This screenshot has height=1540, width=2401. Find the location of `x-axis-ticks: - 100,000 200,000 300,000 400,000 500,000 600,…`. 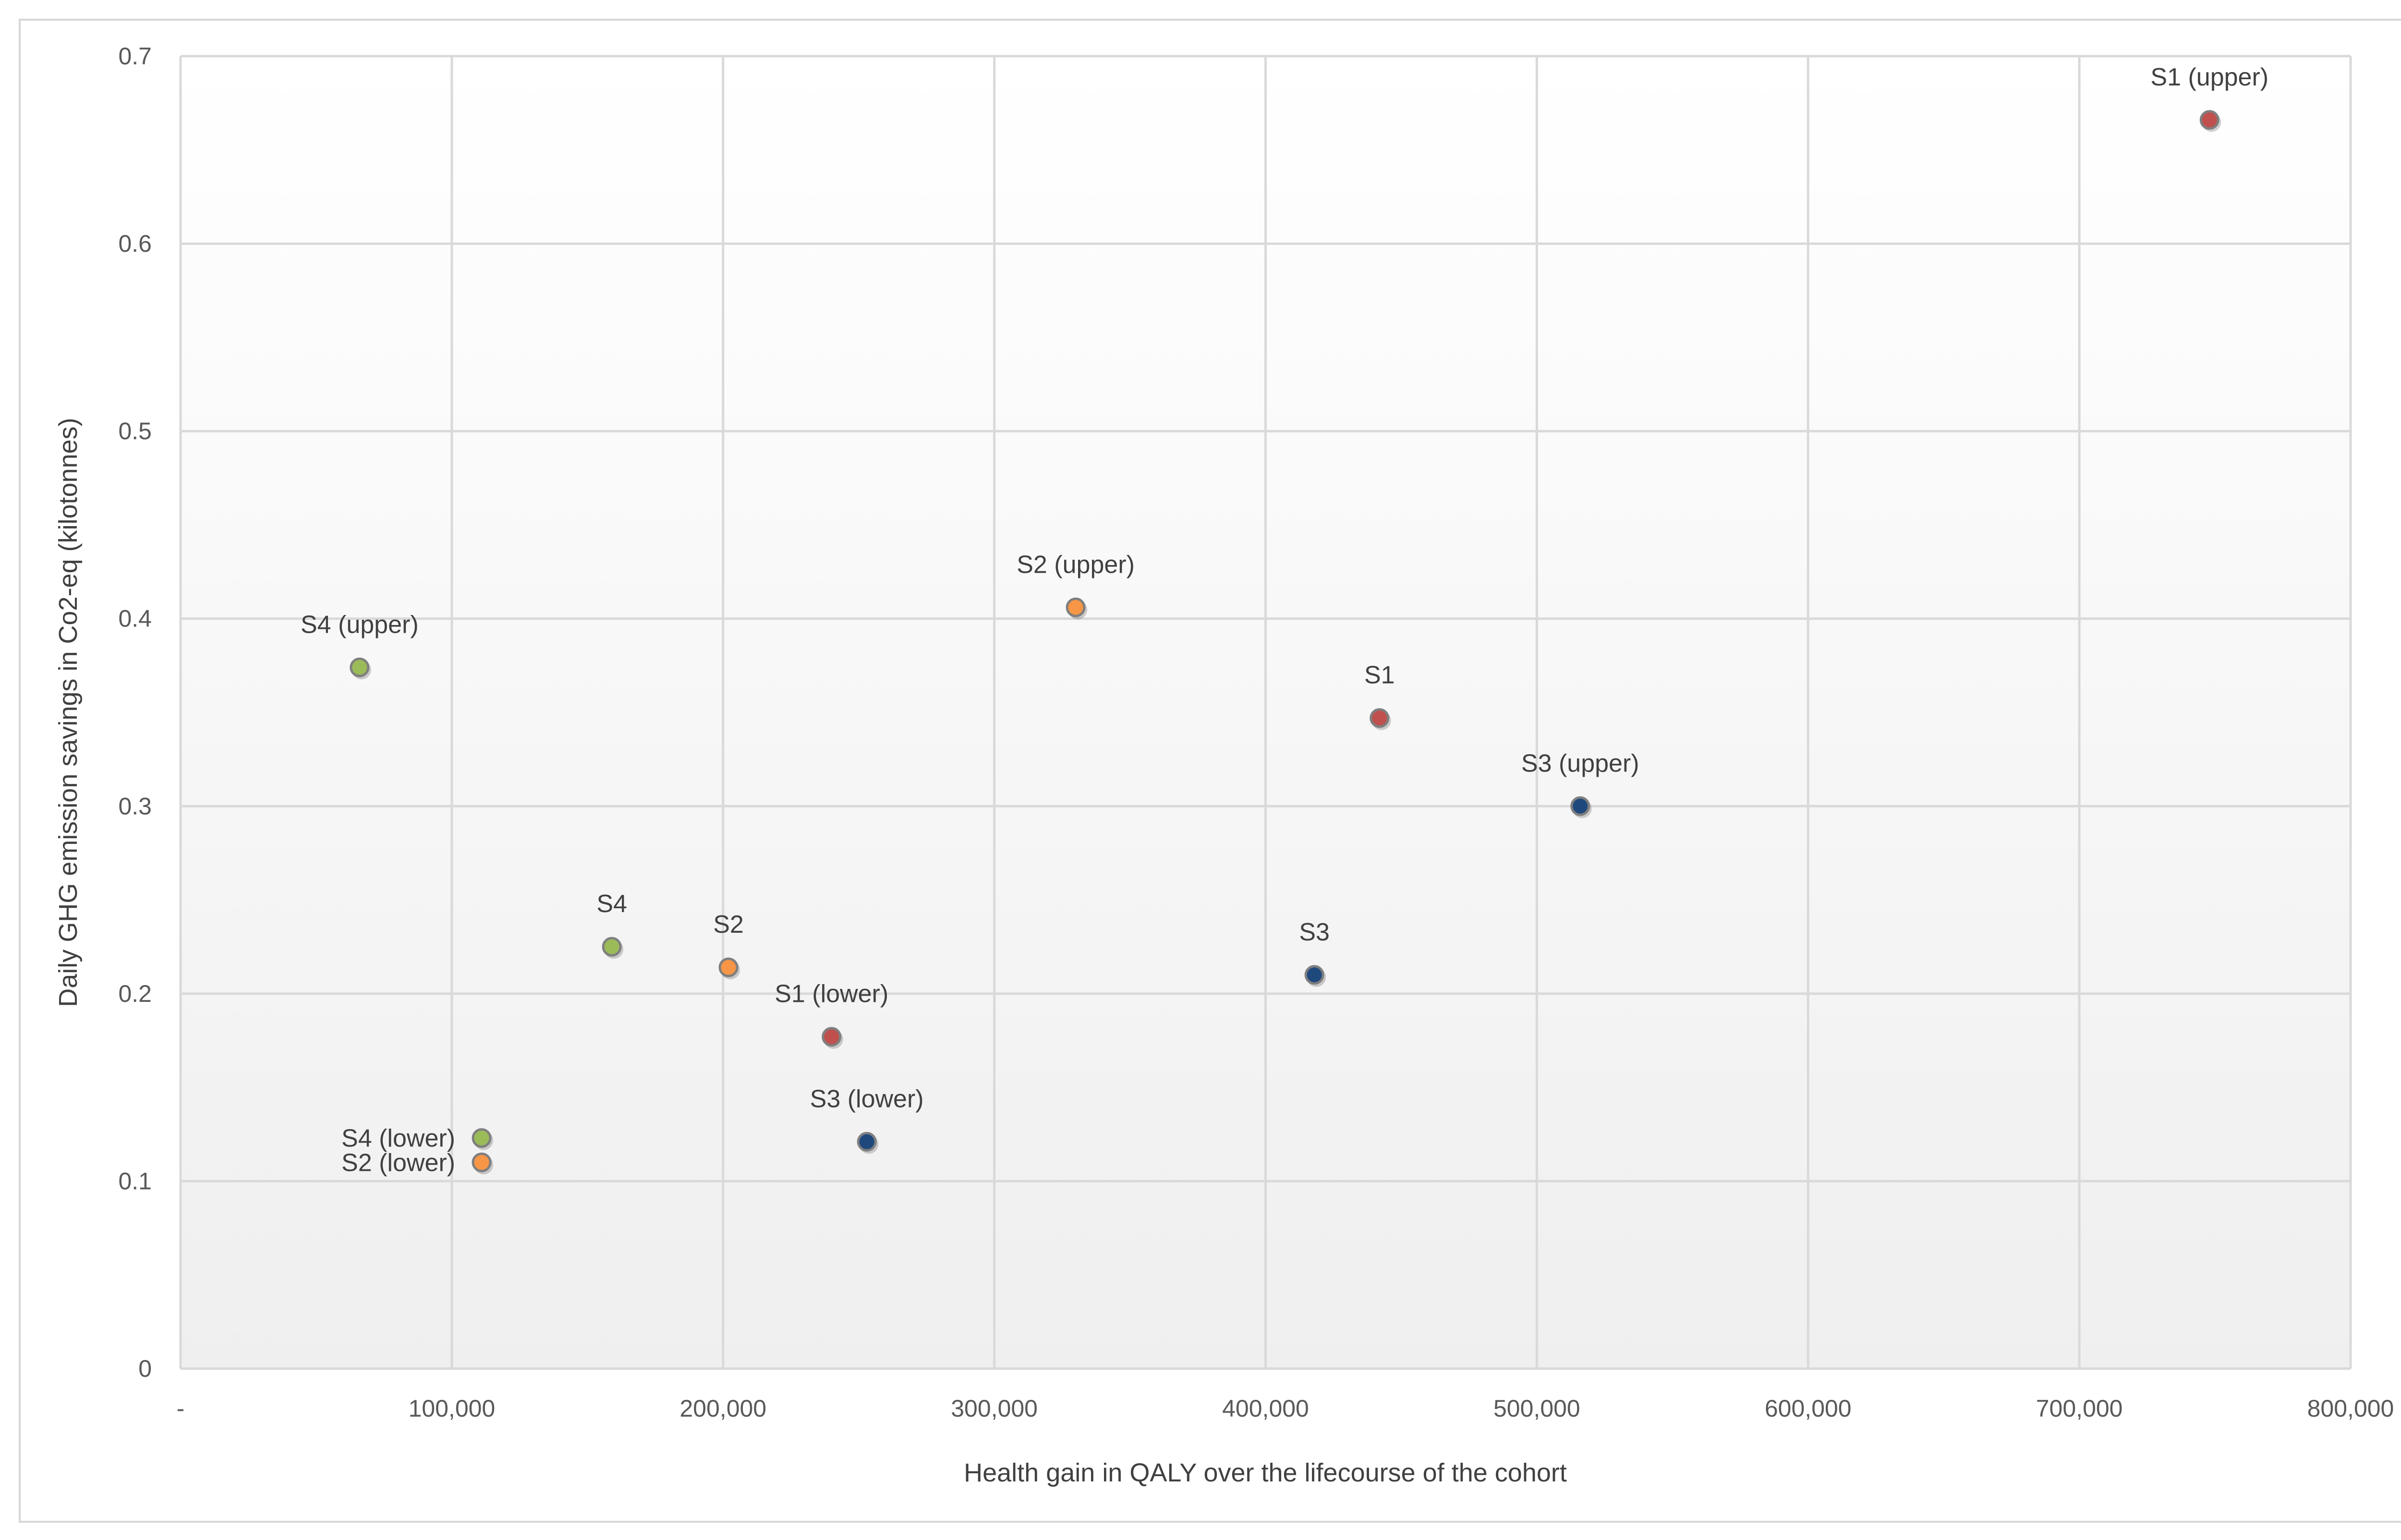

x-axis-ticks: - 100,000 200,000 300,000 400,000 500,000 600,… is located at coordinates (1285, 1409).